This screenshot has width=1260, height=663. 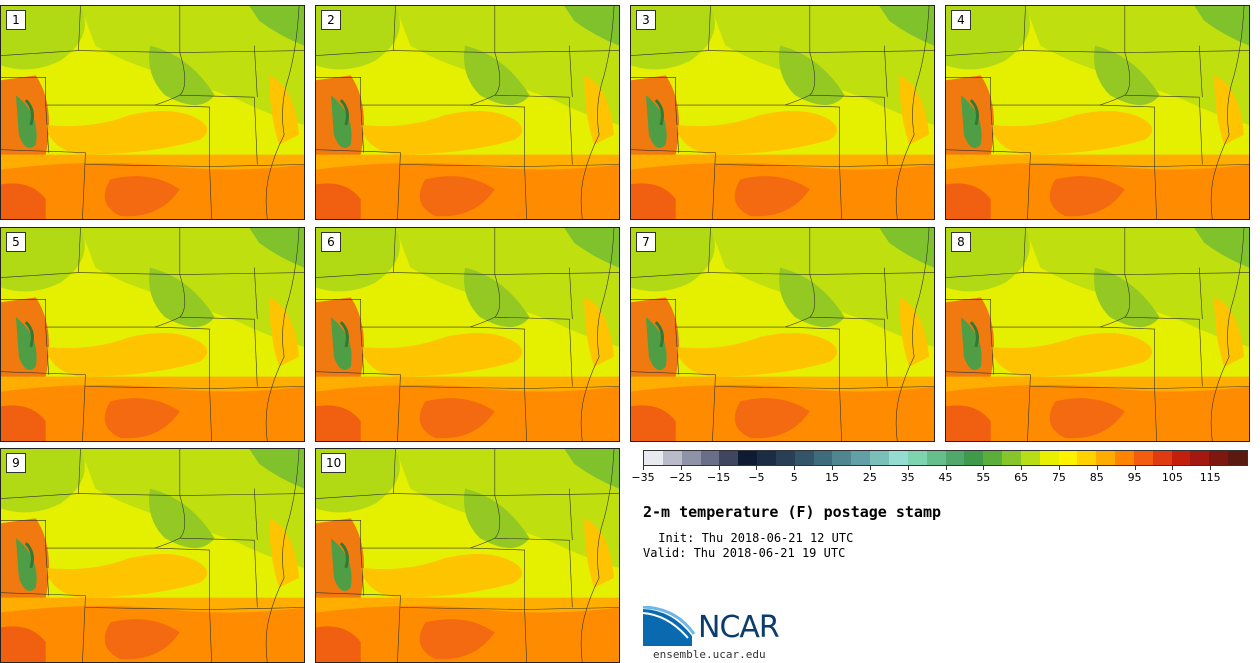 I want to click on member-number-label: 5, so click(x=16, y=242).